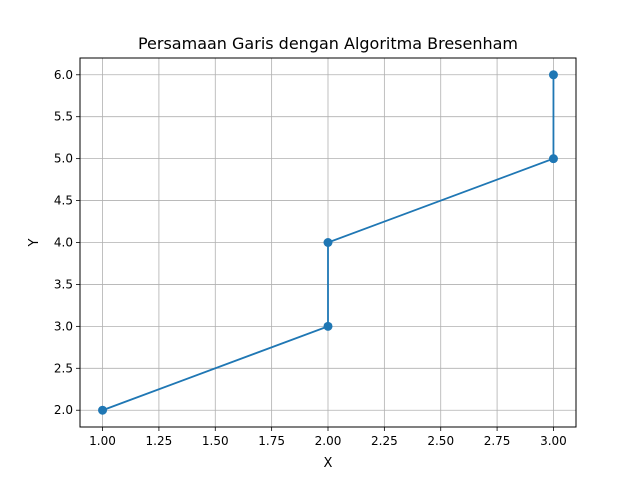 The height and width of the screenshot is (480, 640). What do you see at coordinates (63, 410) in the screenshot?
I see `y-tick-label: 2.0` at bounding box center [63, 410].